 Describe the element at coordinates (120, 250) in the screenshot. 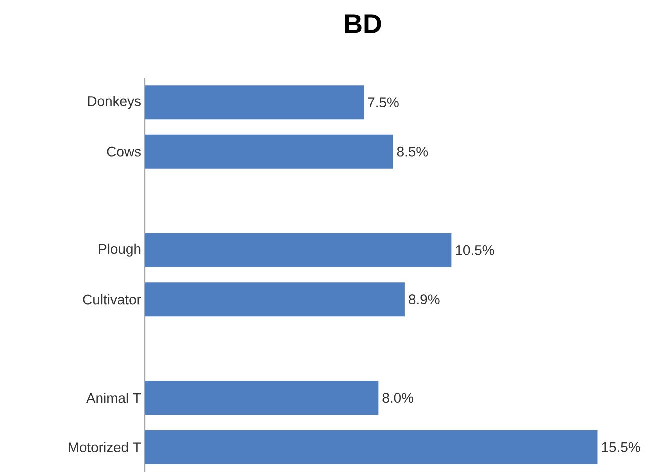

I see `y-tick-label: Plough` at that location.